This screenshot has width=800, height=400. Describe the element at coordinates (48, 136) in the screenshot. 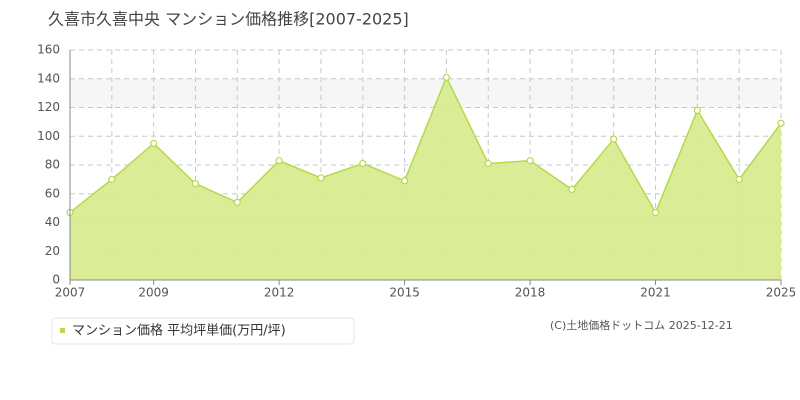

I see `y-tick-label: 100` at that location.